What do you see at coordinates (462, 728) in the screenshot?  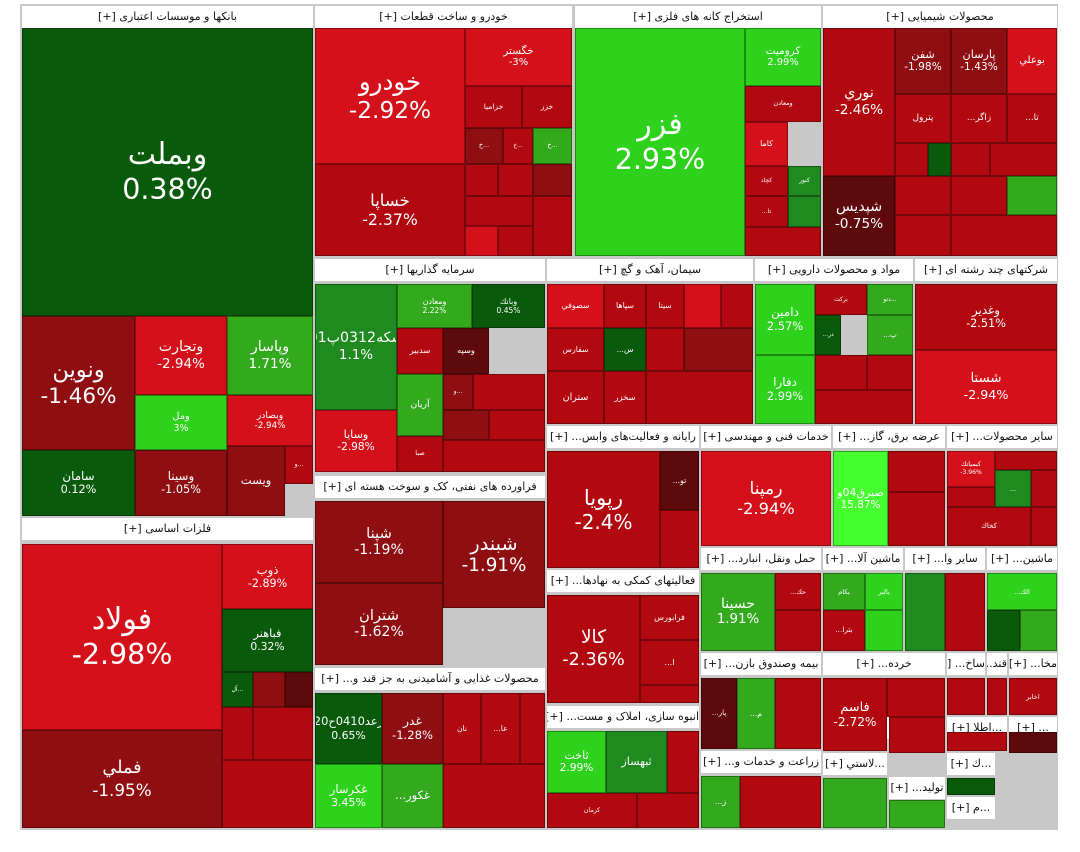 I see `stock-tile: نان` at bounding box center [462, 728].